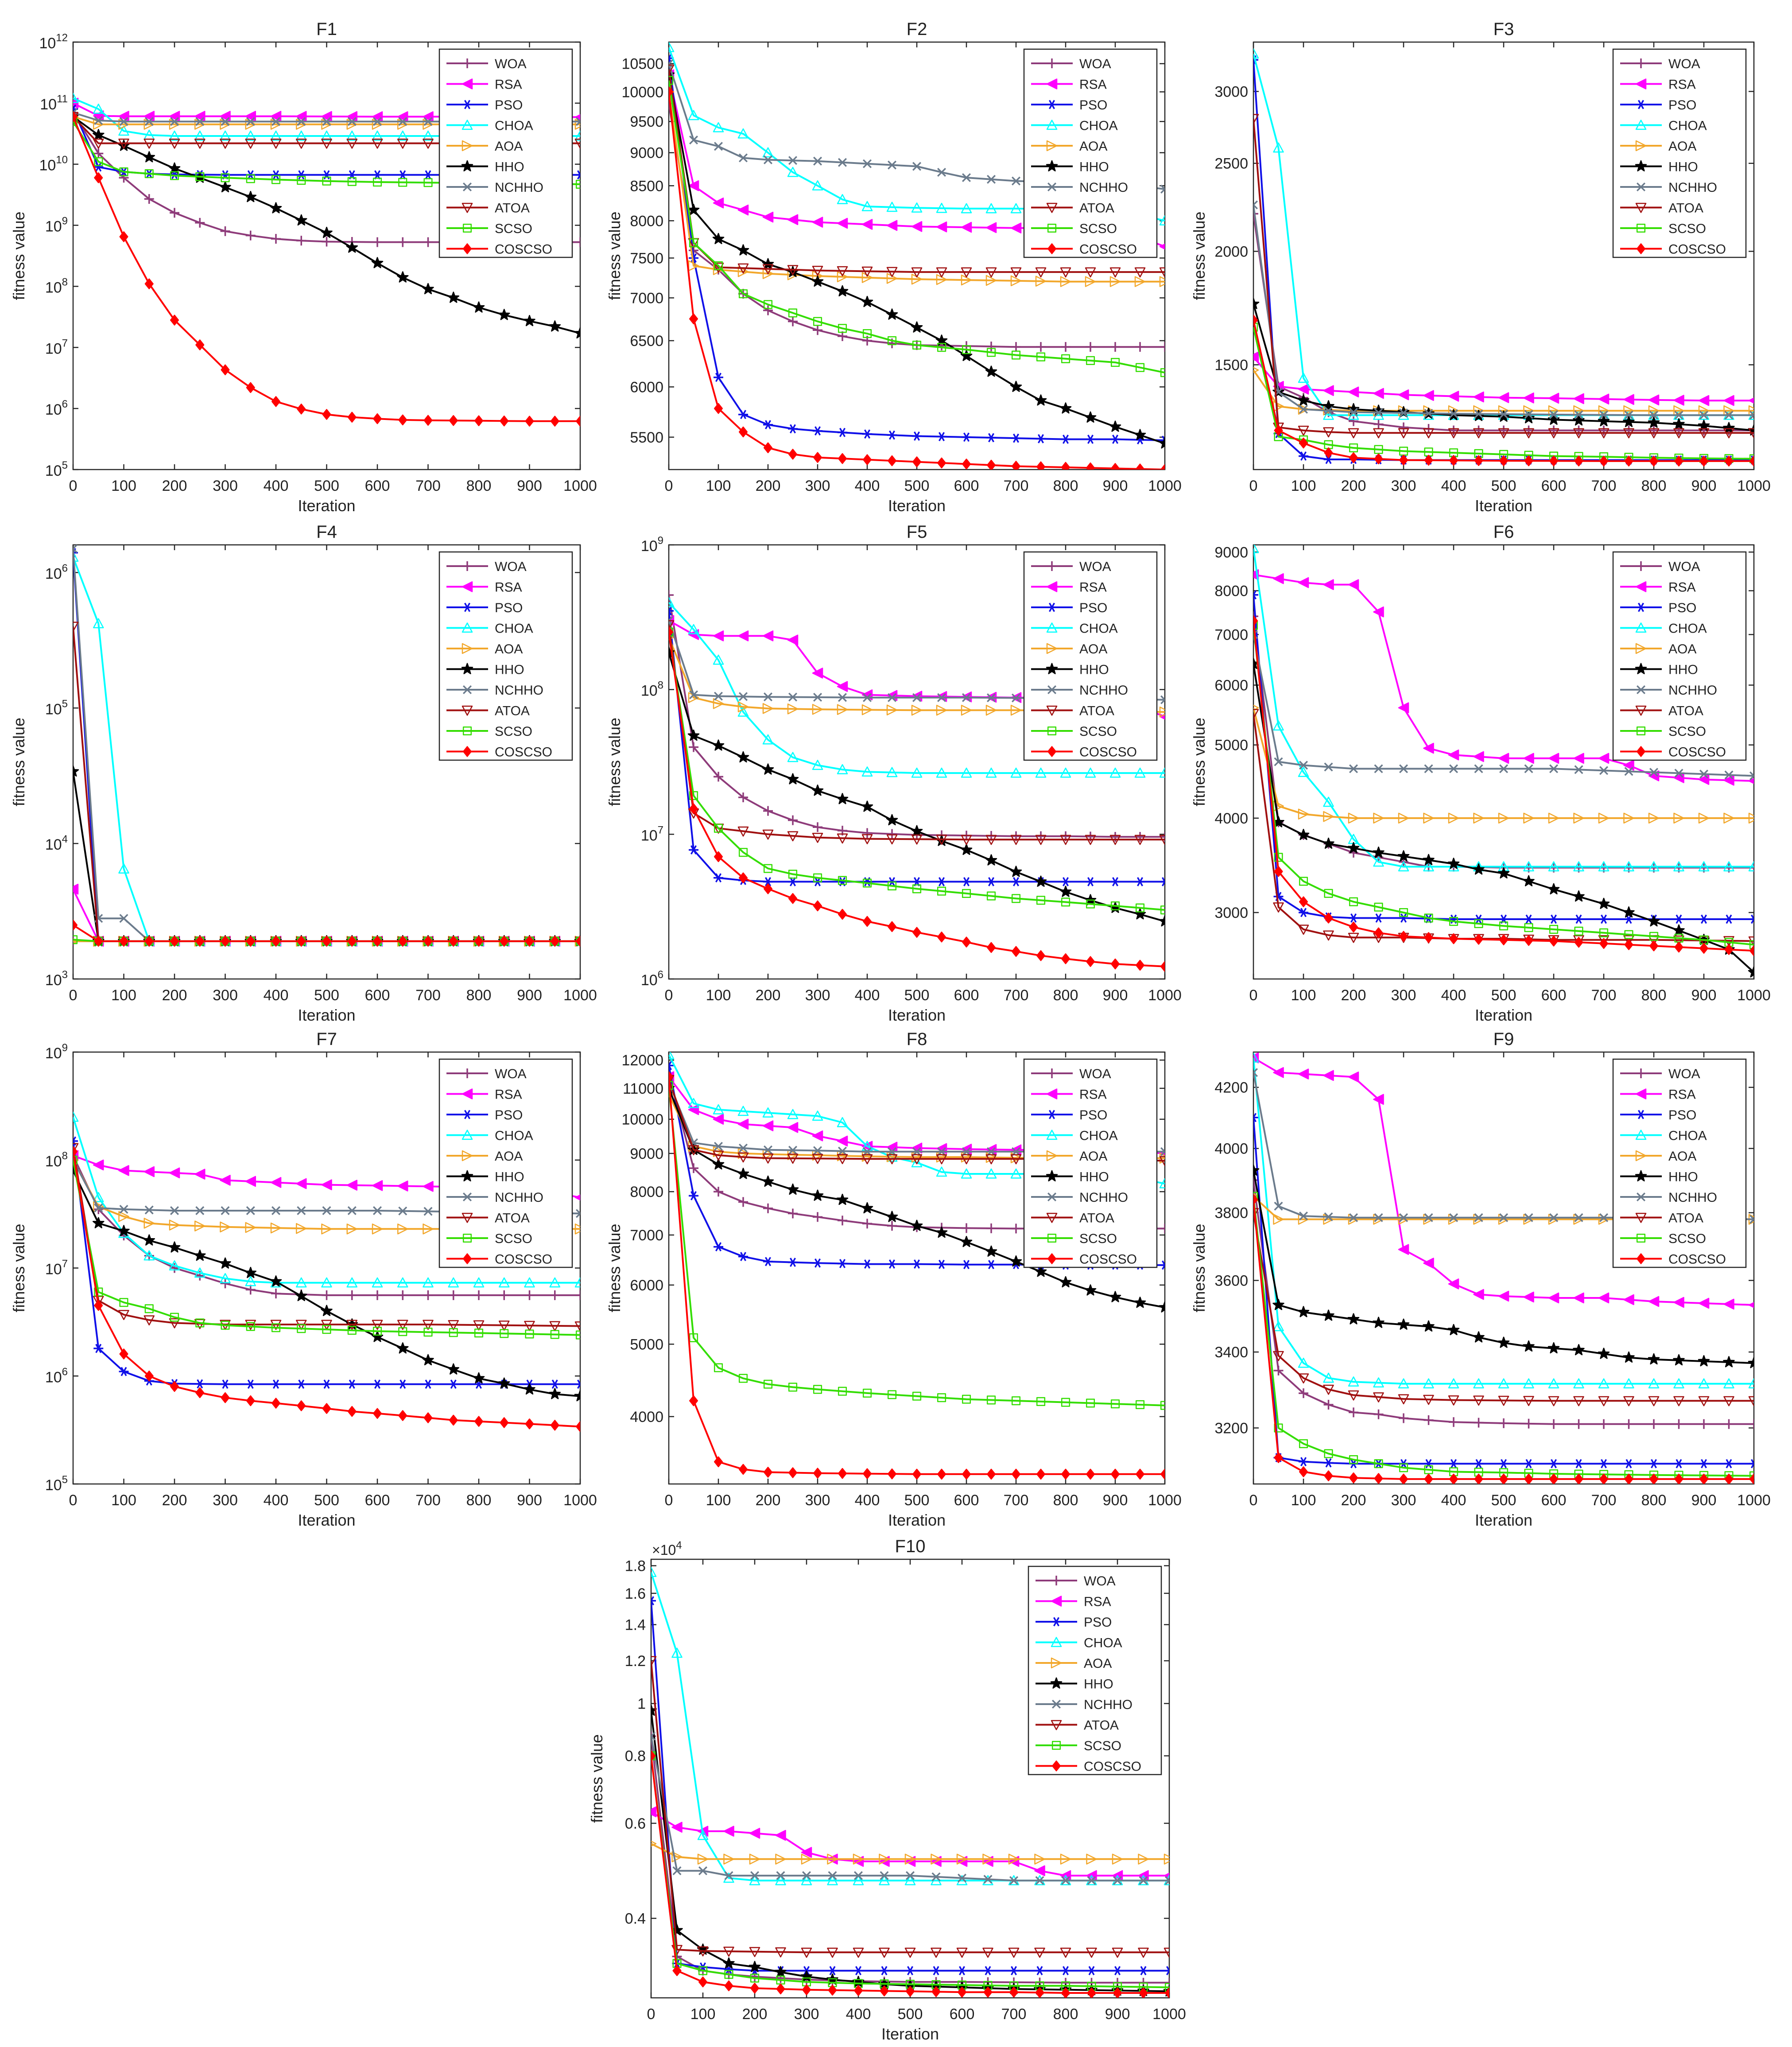 The height and width of the screenshot is (2047, 1792). What do you see at coordinates (646, 298) in the screenshot?
I see `y-tick-label: 7000` at bounding box center [646, 298].